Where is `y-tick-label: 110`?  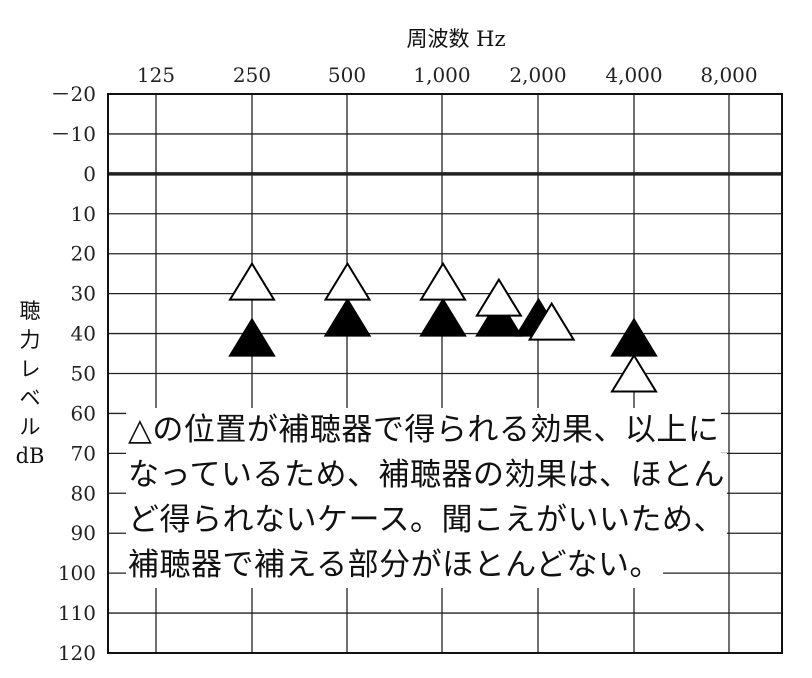 y-tick-label: 110 is located at coordinates (77, 613).